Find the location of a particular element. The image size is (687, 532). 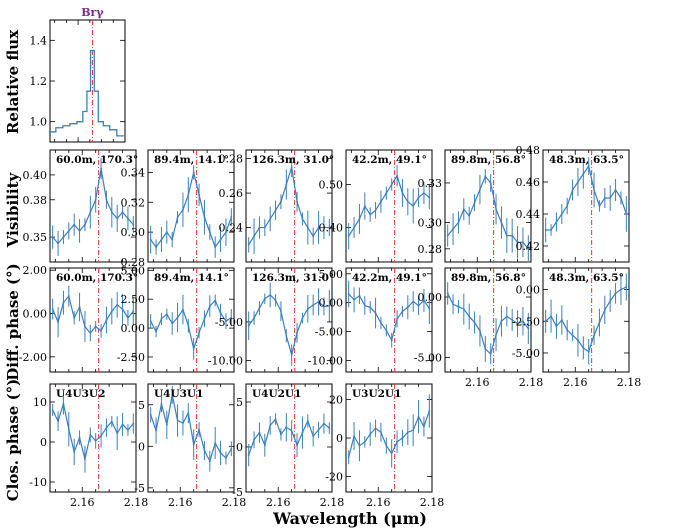

y-tick-label: -2.50 is located at coordinates (131, 357).